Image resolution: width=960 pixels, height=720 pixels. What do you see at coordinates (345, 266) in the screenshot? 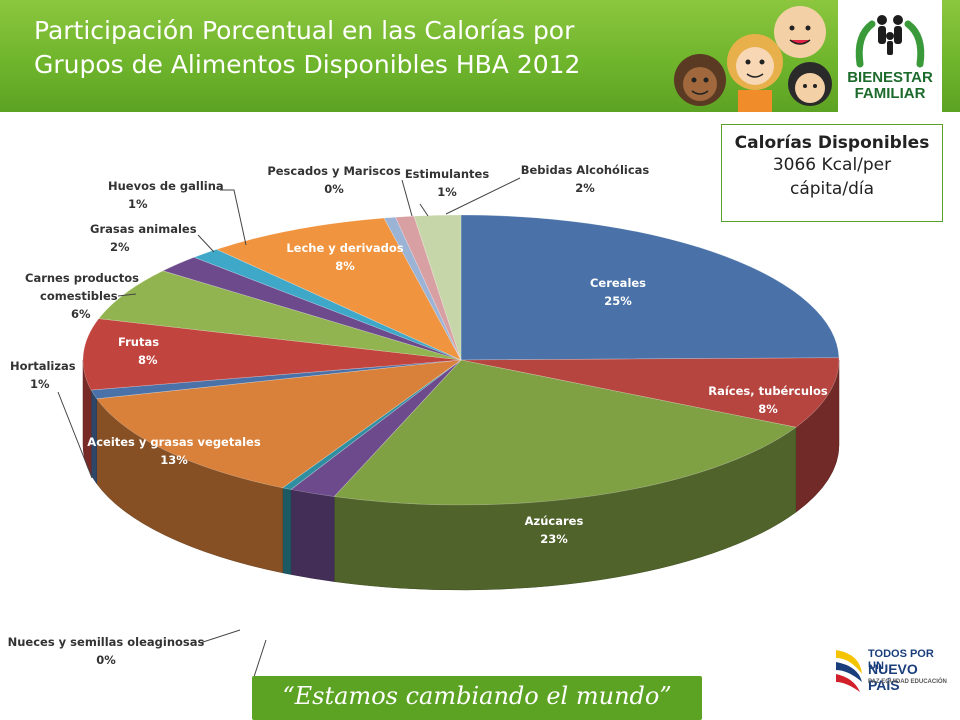
I see `data-label-11: 8%` at bounding box center [345, 266].